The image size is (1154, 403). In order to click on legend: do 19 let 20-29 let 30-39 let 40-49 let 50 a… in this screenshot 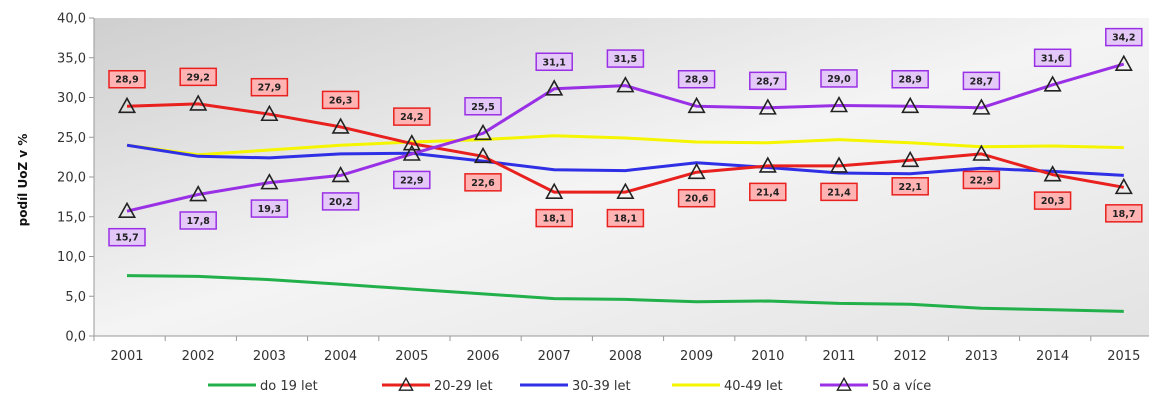, I will do `click(569, 385)`.